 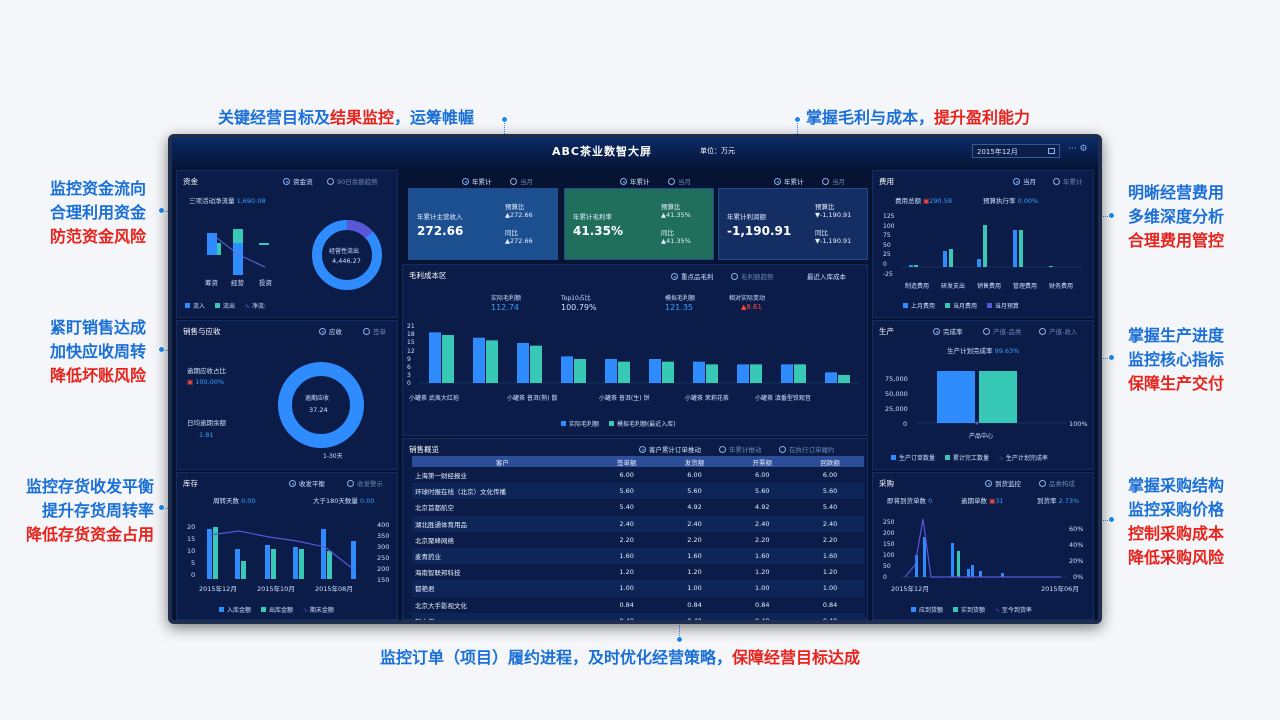 I want to click on table-row: 环球时报在线（北京）文化传播 5.60 5.60 5.60 5.60, so click(x=638, y=491).